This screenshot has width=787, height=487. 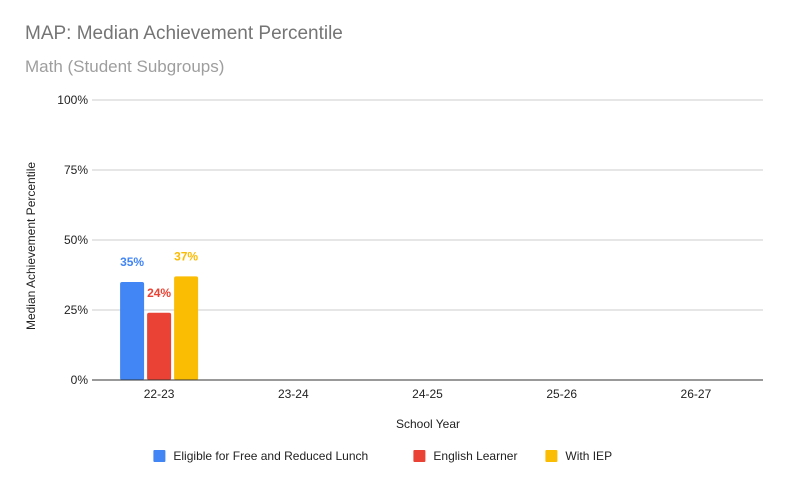 I want to click on x-tick-label: 23-24, so click(x=293, y=394).